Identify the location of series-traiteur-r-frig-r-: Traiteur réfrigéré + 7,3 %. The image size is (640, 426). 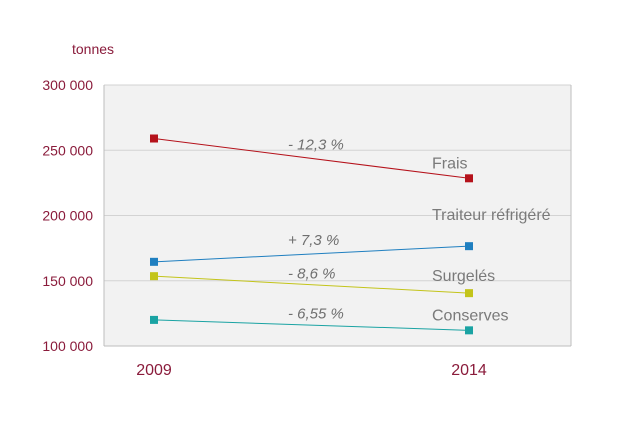
(350, 236).